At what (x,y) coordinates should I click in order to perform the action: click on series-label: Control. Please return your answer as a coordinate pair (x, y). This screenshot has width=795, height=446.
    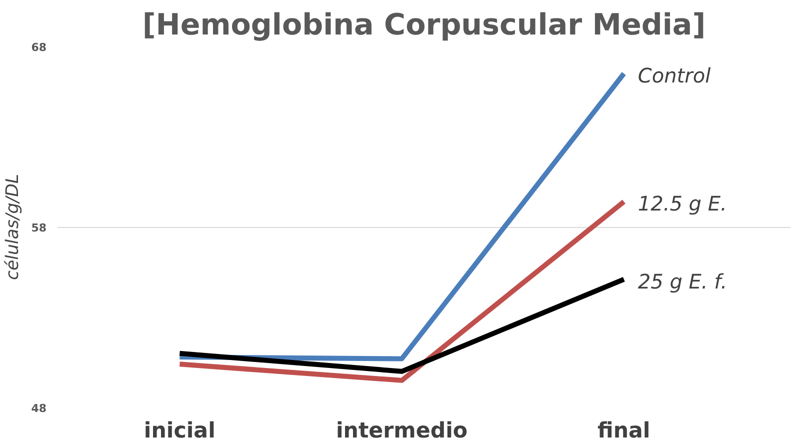
    Looking at the image, I should click on (675, 76).